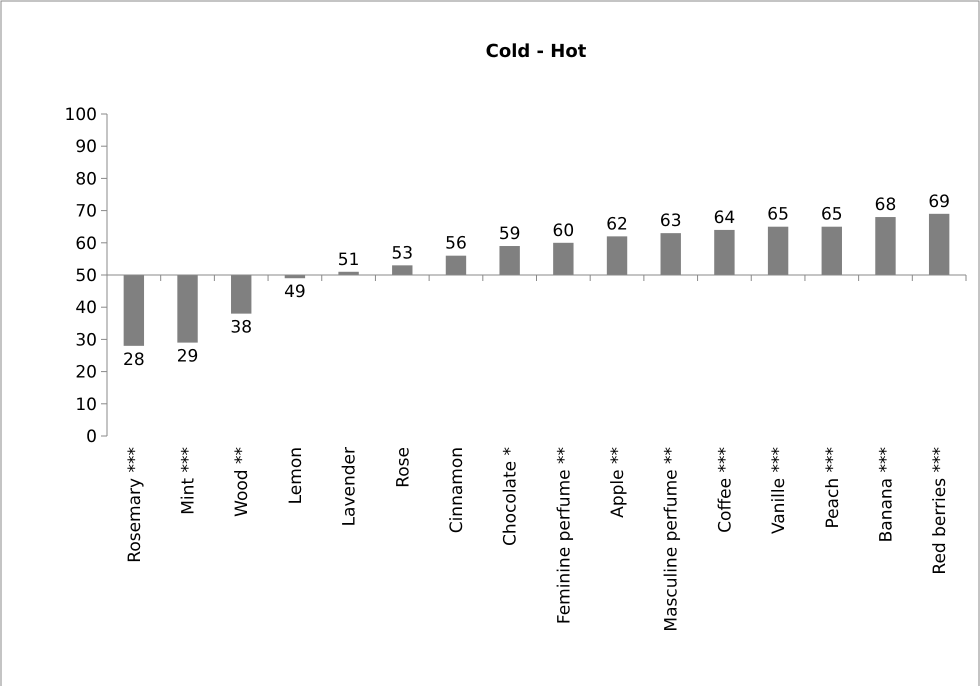 Image resolution: width=980 pixels, height=686 pixels. What do you see at coordinates (940, 511) in the screenshot?
I see `x-tick-label: Red berries ***` at bounding box center [940, 511].